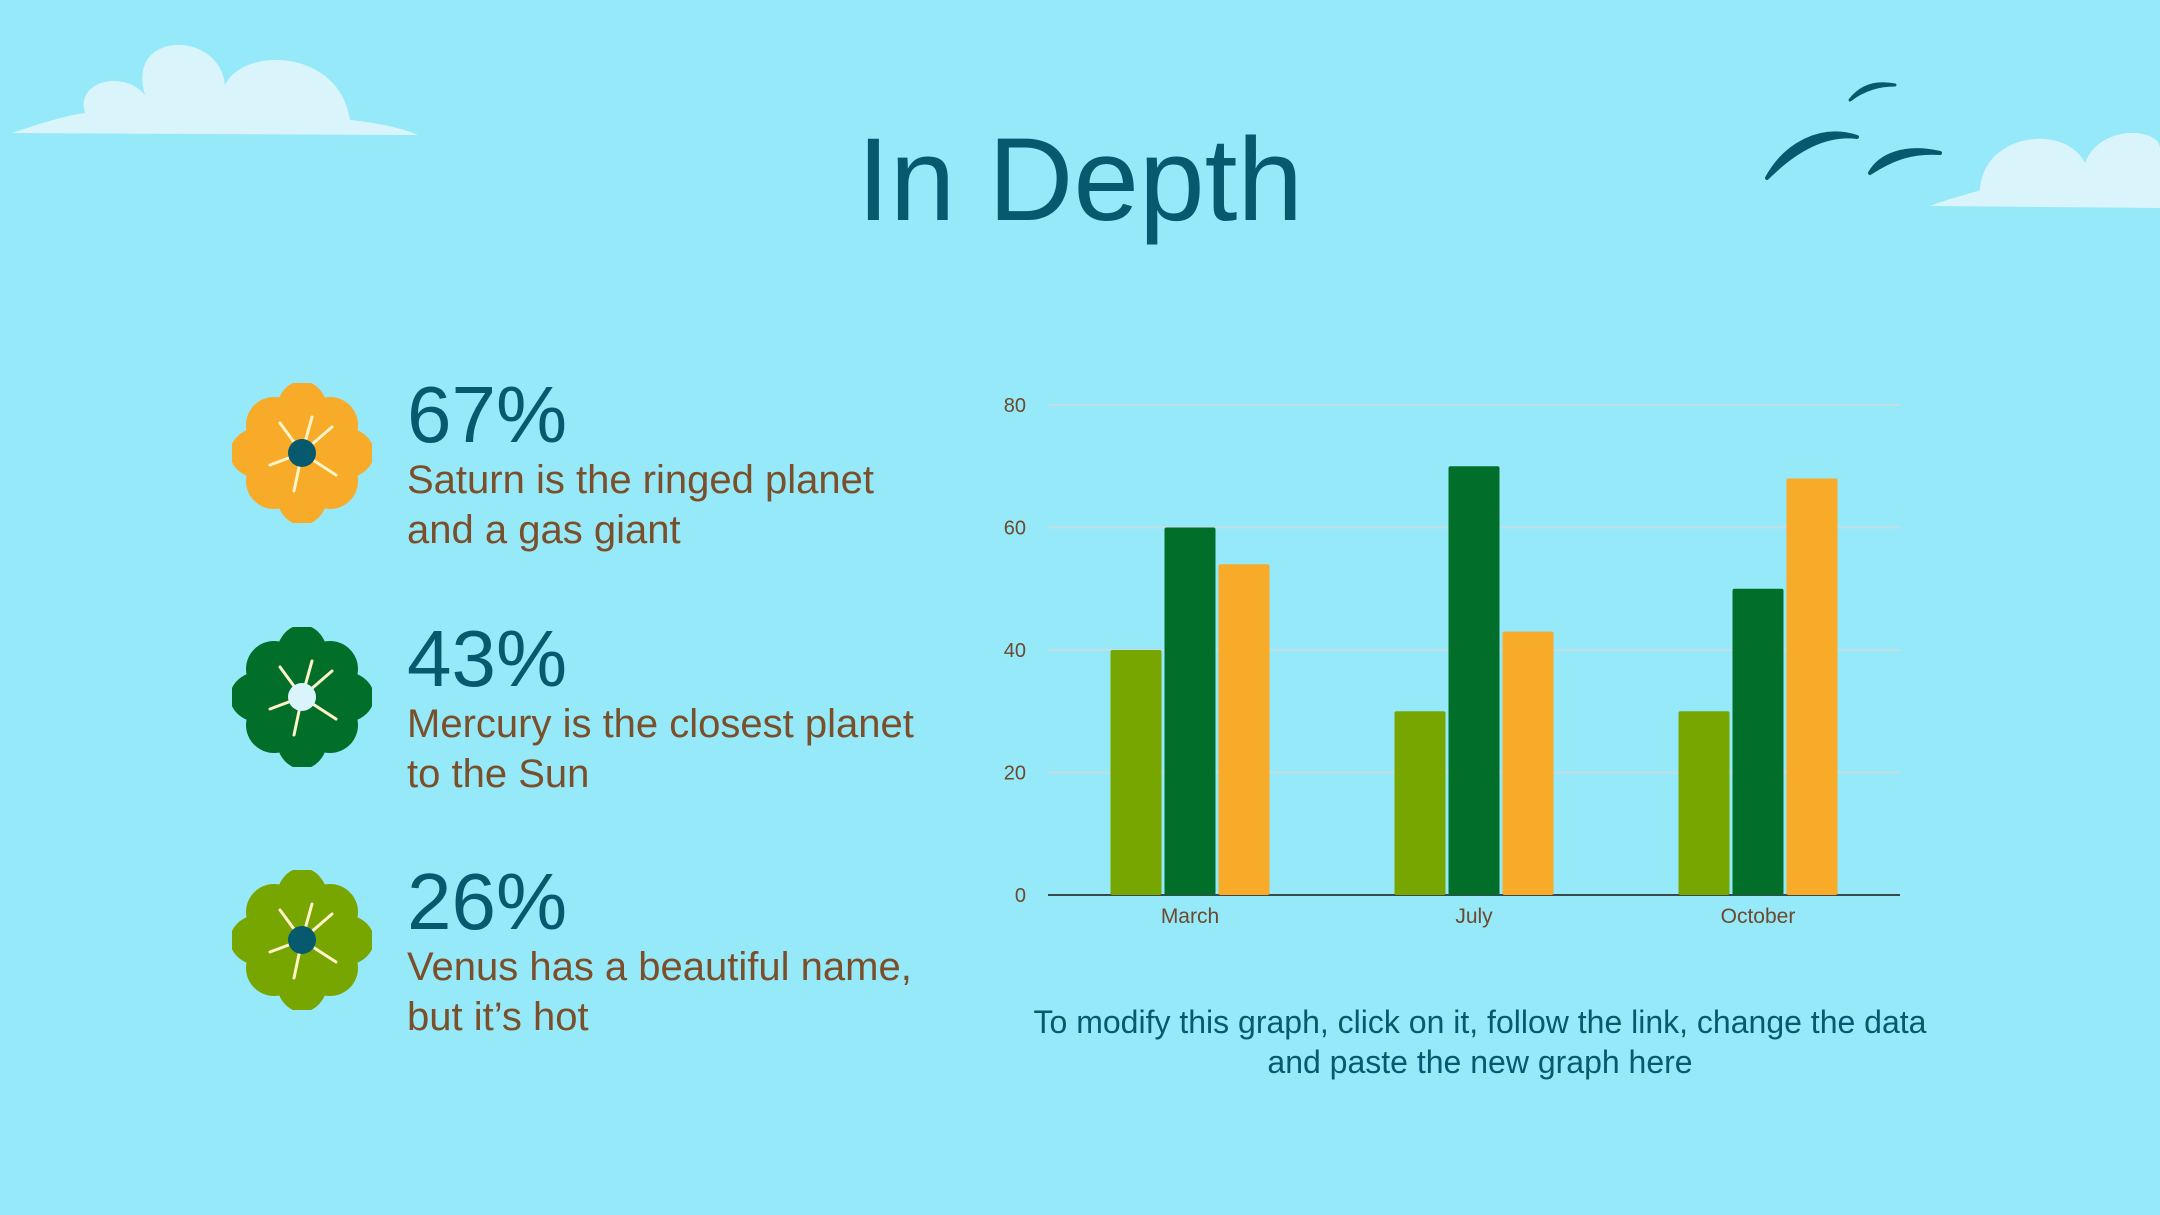 The height and width of the screenshot is (1215, 2160). What do you see at coordinates (1015, 529) in the screenshot?
I see `y-tick-label: 60` at bounding box center [1015, 529].